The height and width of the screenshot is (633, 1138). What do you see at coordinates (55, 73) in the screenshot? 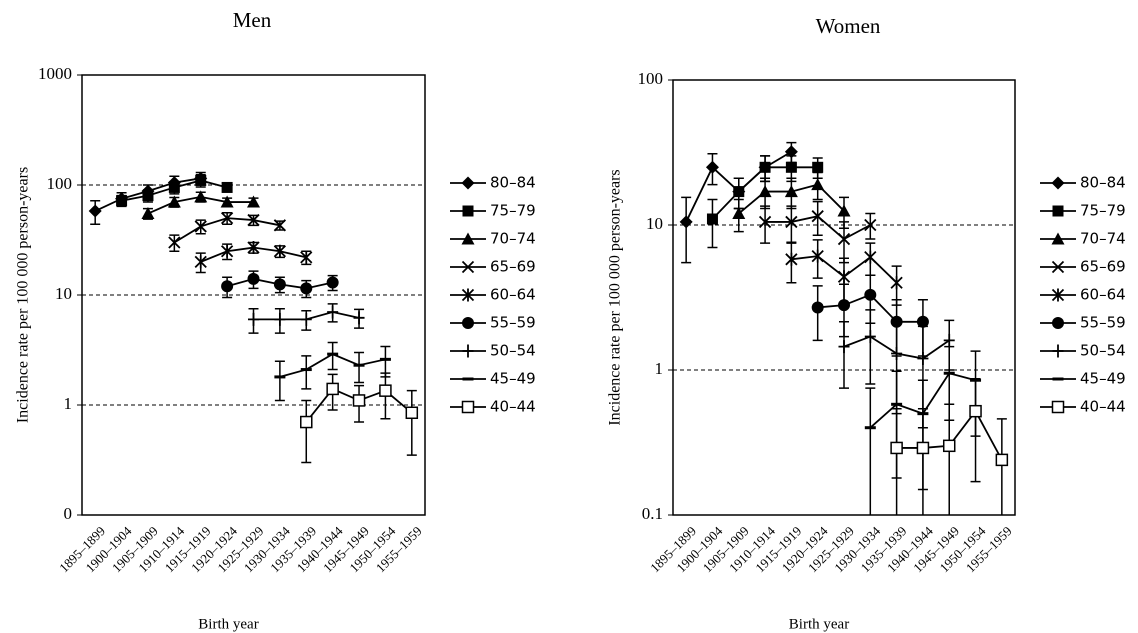
I see `y-tick-label: 1000` at bounding box center [55, 73].